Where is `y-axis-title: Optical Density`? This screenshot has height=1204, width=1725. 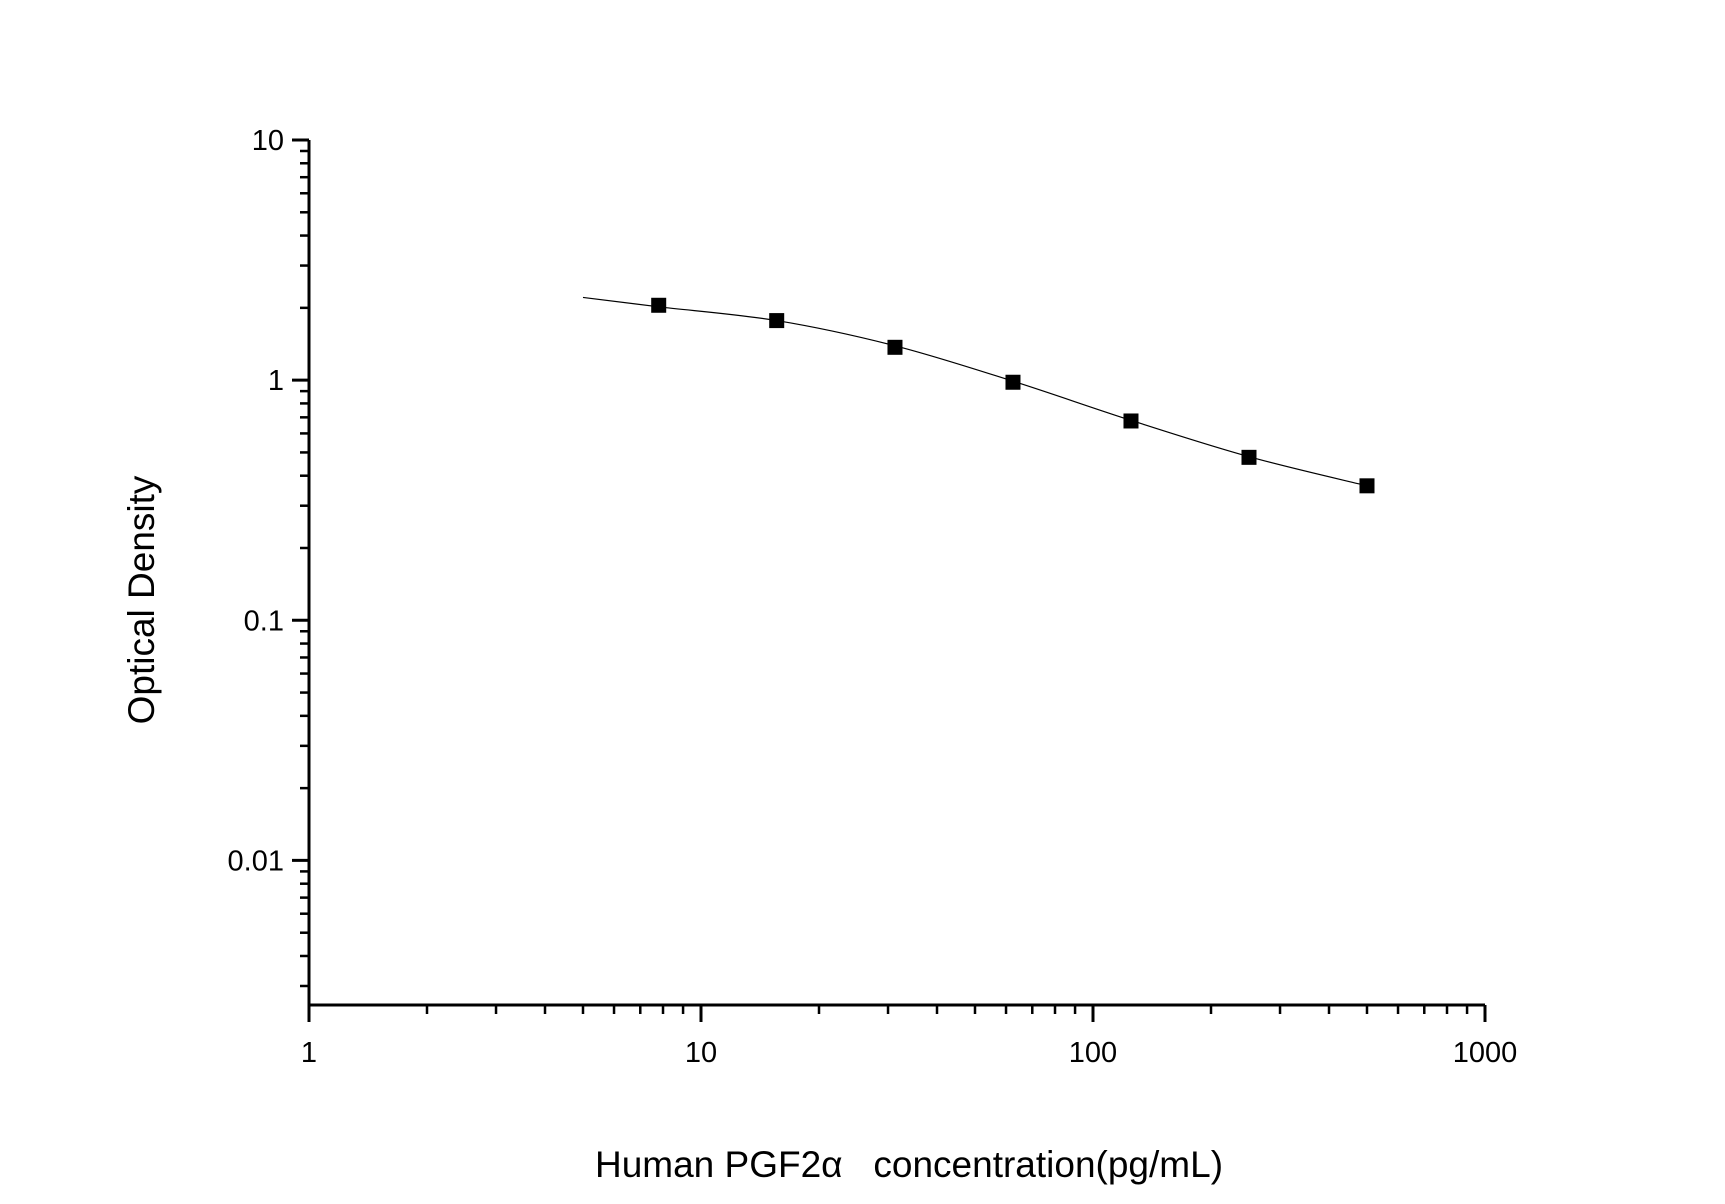
y-axis-title: Optical Density is located at coordinates (141, 599).